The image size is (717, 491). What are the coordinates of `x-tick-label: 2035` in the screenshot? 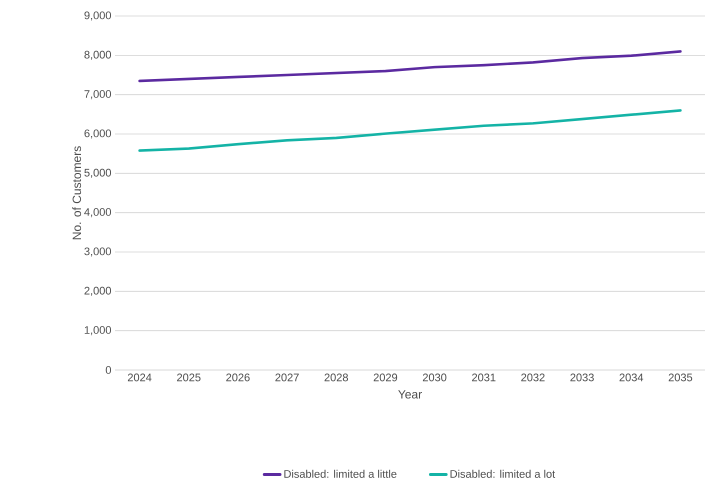 It's located at (680, 378).